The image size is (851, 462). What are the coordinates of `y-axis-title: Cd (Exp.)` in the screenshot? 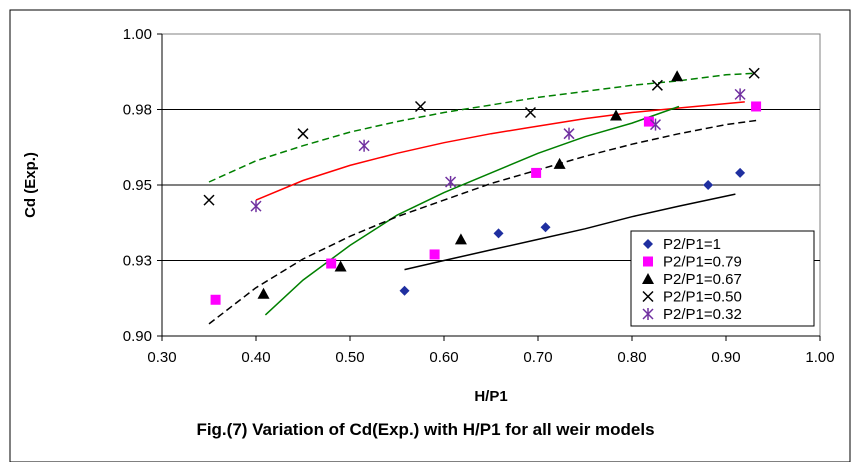 It's located at (30, 185).